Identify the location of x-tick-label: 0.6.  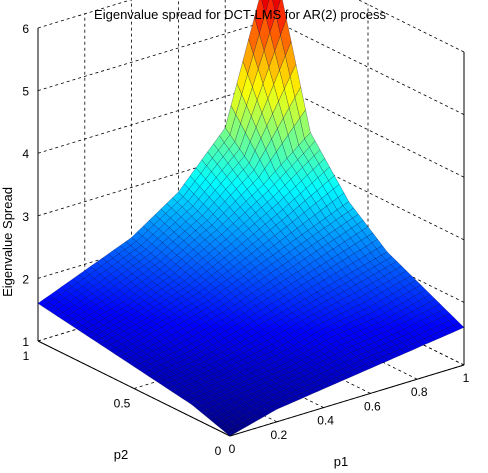
(372, 406).